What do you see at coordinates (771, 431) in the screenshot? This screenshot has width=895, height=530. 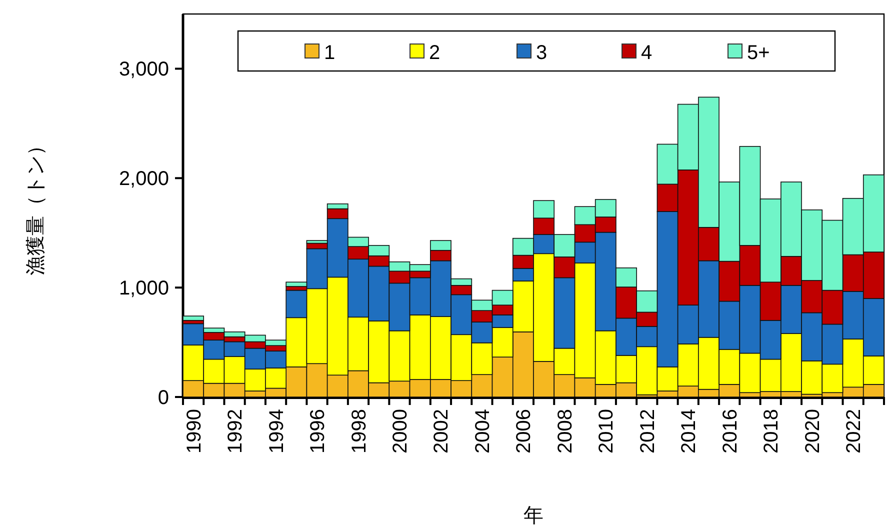 I see `x-tick-label: 2018` at bounding box center [771, 431].